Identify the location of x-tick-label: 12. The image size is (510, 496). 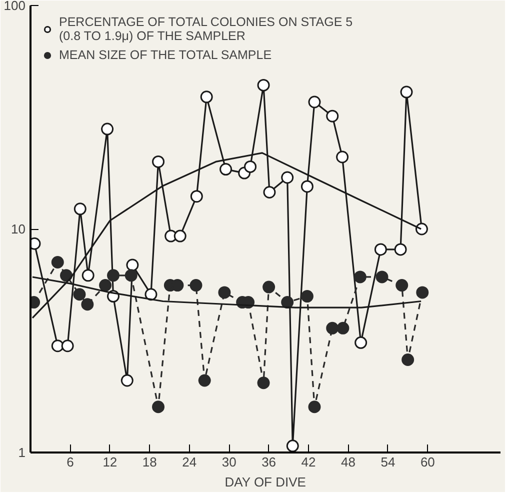
(110, 462).